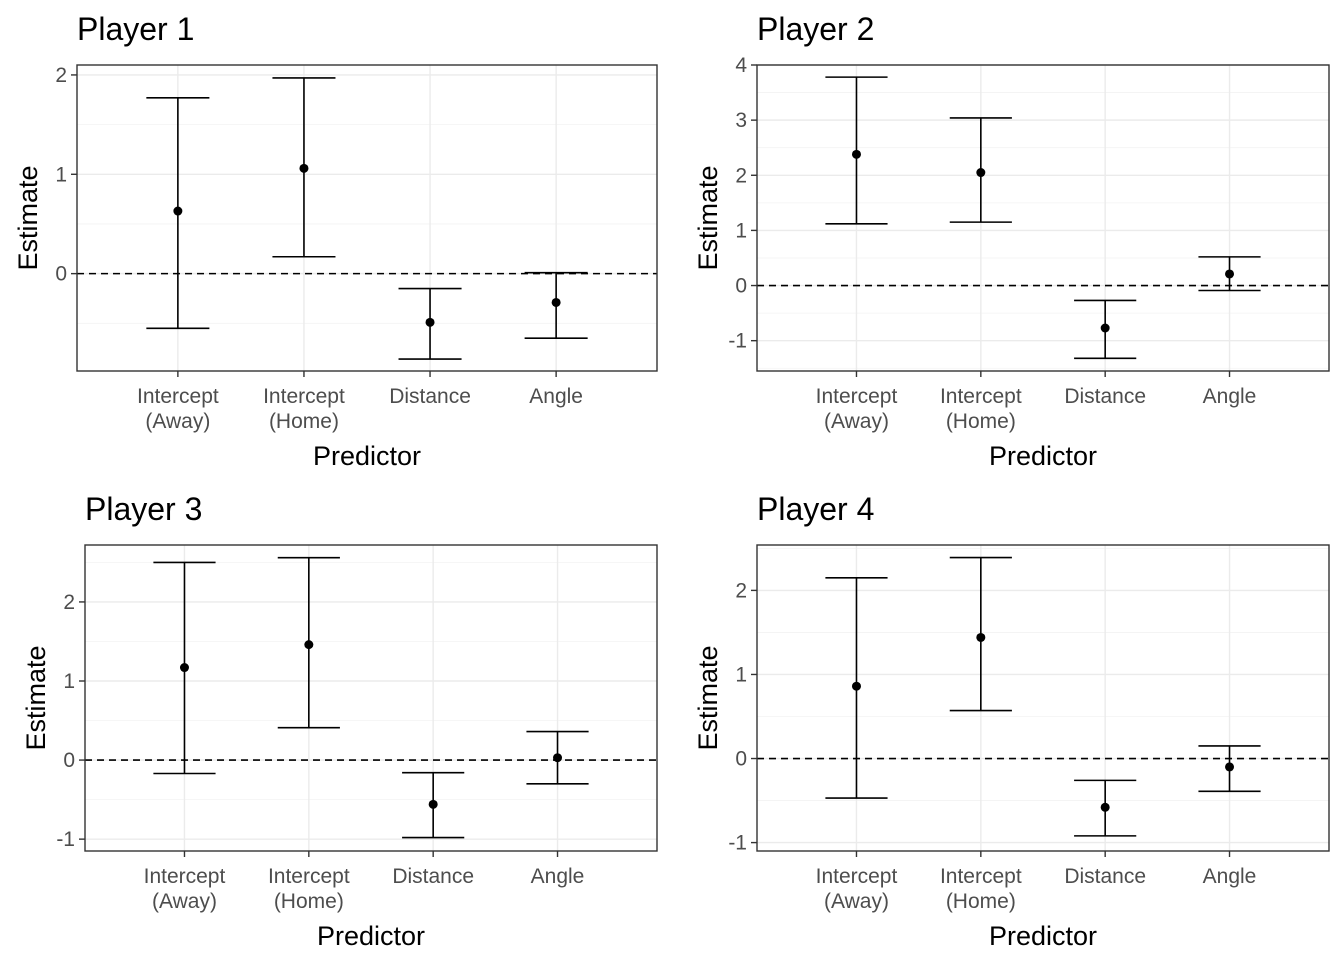  I want to click on panel-title: Player 1, so click(135, 29).